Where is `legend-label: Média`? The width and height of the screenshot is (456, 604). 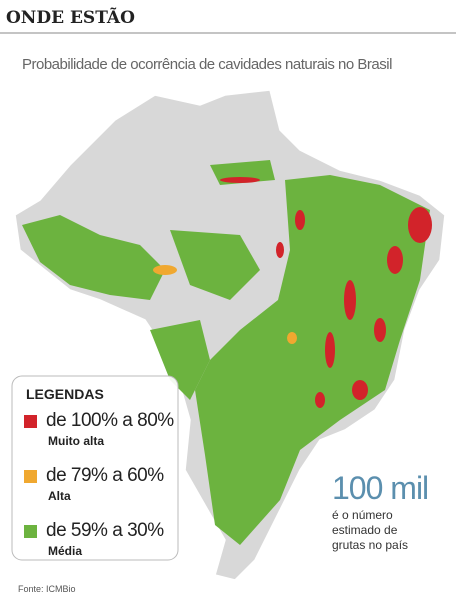
legend-label: Média is located at coordinates (65, 551).